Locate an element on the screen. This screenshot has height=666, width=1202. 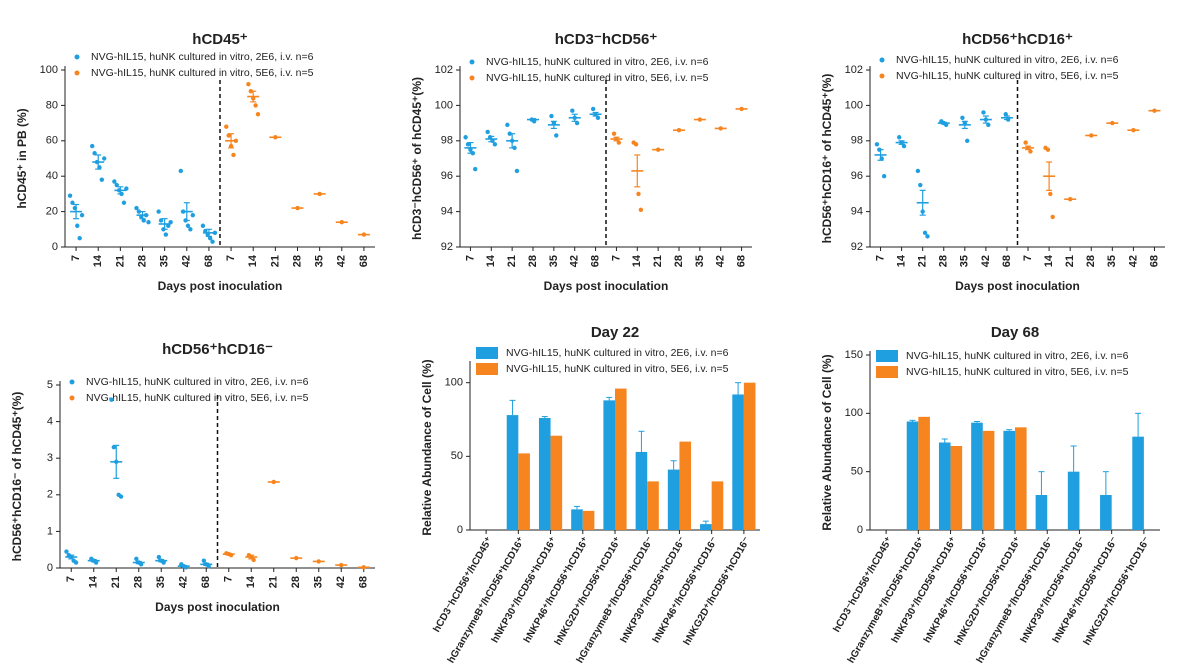
x-axis-label: Days post inoculation is located at coordinates (606, 286).